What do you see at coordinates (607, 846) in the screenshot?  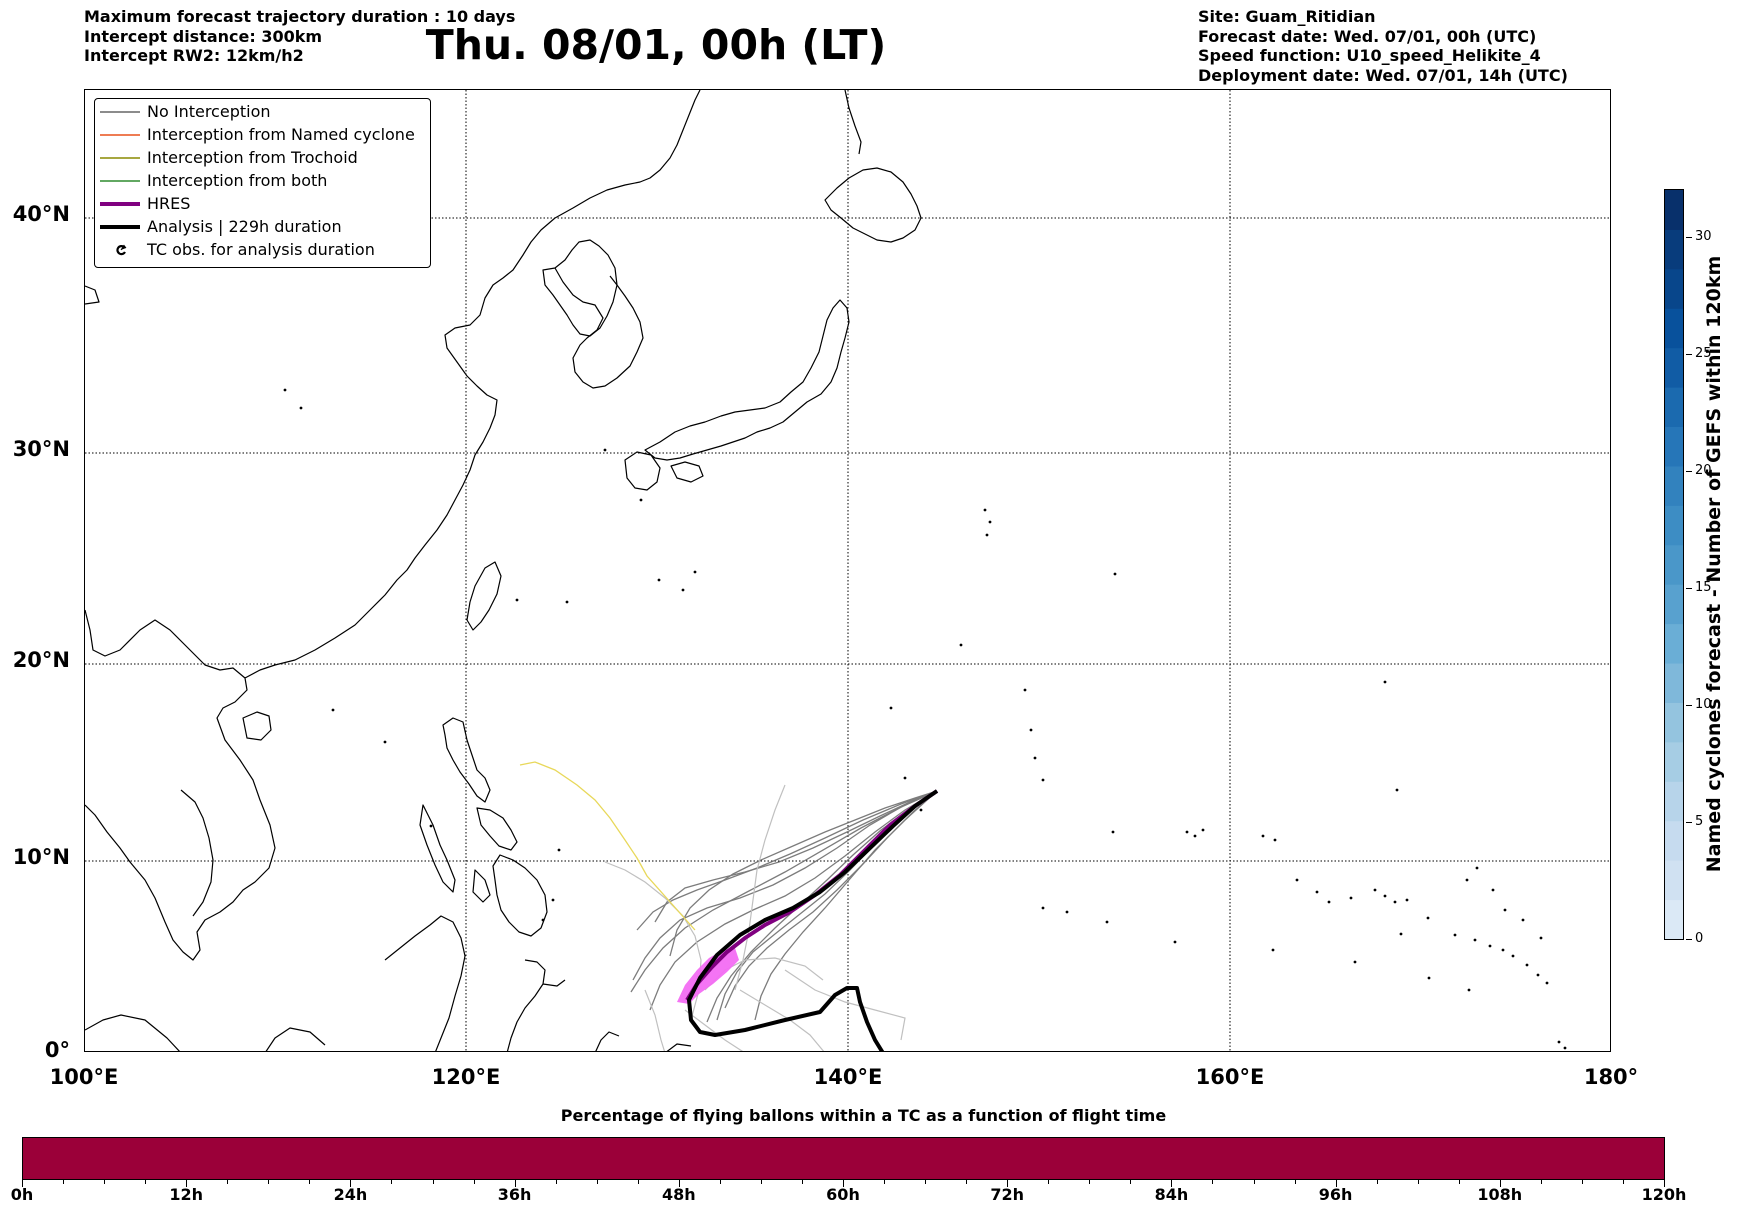 I see `trajectory-trochoid` at bounding box center [607, 846].